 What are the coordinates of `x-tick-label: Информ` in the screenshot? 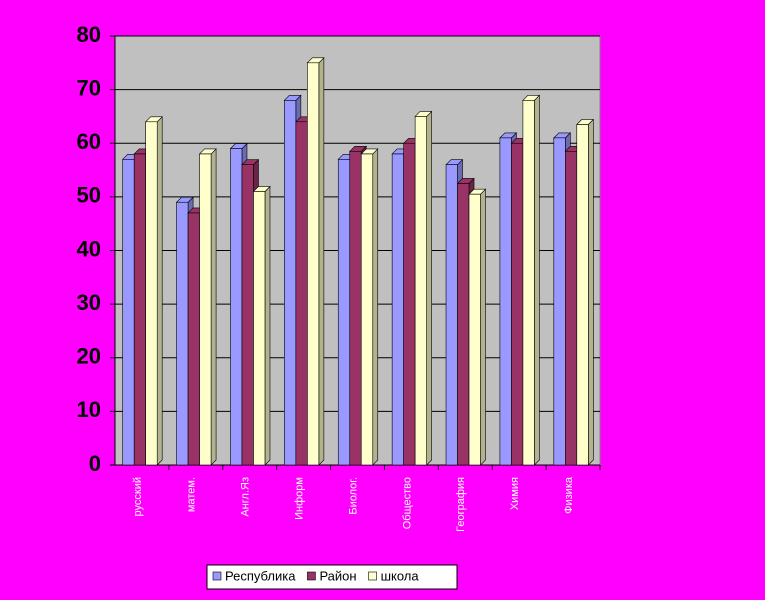 It's located at (300, 498).